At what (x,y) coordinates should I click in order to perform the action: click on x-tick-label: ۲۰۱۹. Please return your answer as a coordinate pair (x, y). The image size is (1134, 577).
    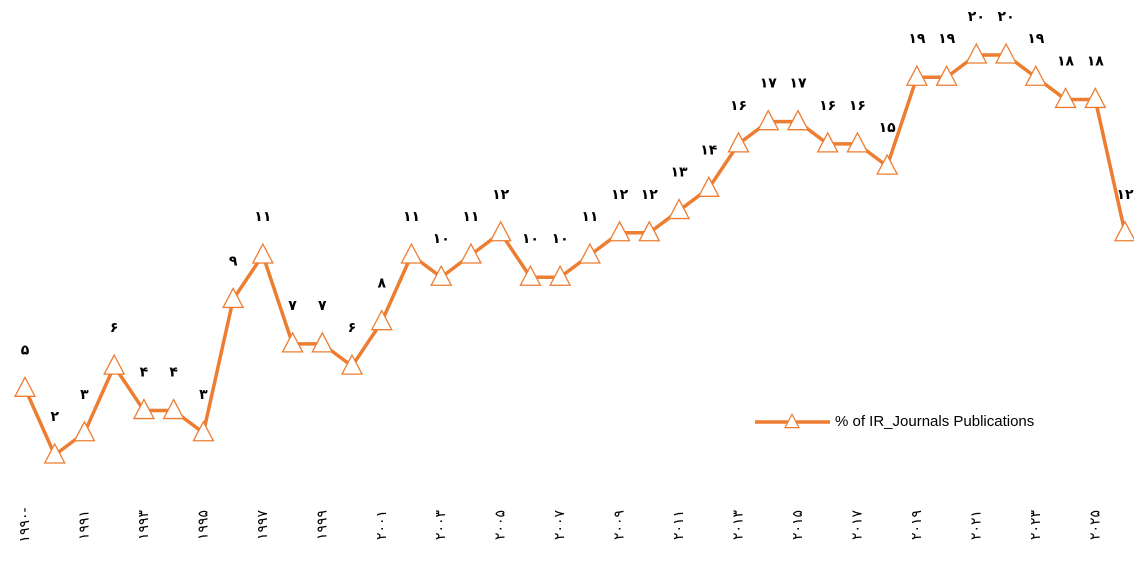
    Looking at the image, I should click on (917, 525).